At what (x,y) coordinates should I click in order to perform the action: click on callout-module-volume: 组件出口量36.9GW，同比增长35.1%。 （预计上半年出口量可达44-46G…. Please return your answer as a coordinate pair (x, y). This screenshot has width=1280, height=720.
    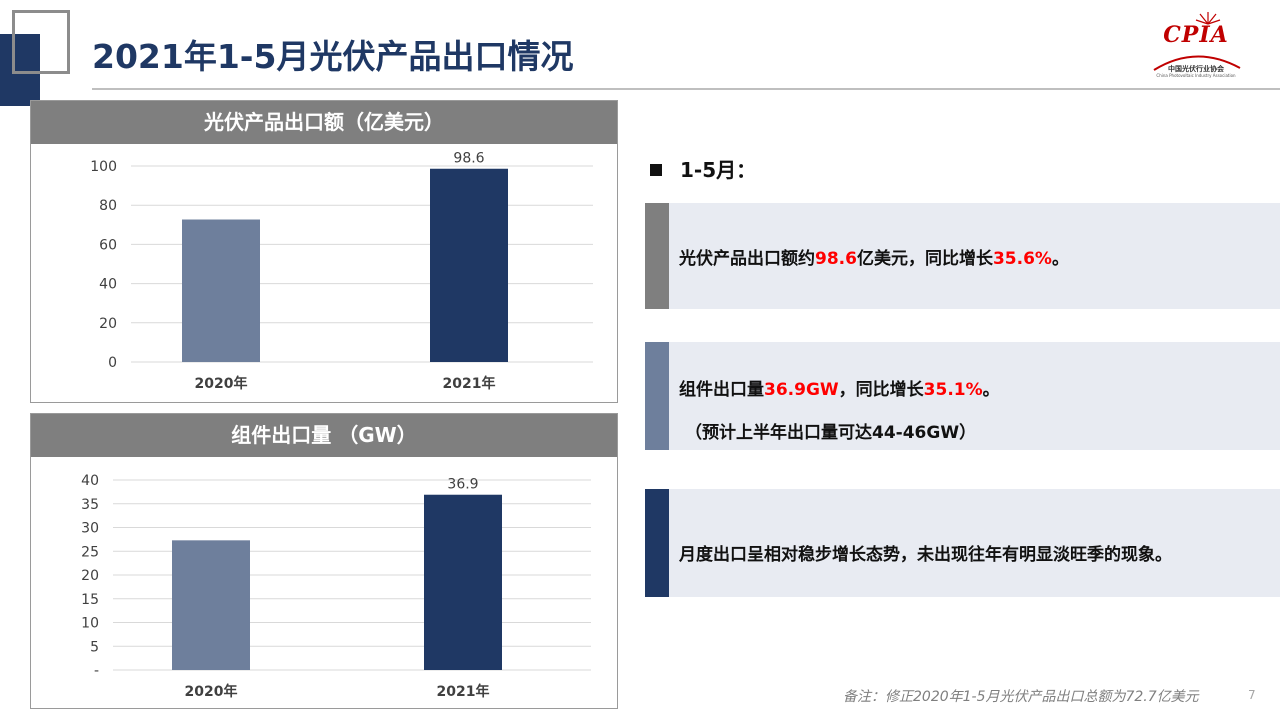
    Looking at the image, I should click on (962, 396).